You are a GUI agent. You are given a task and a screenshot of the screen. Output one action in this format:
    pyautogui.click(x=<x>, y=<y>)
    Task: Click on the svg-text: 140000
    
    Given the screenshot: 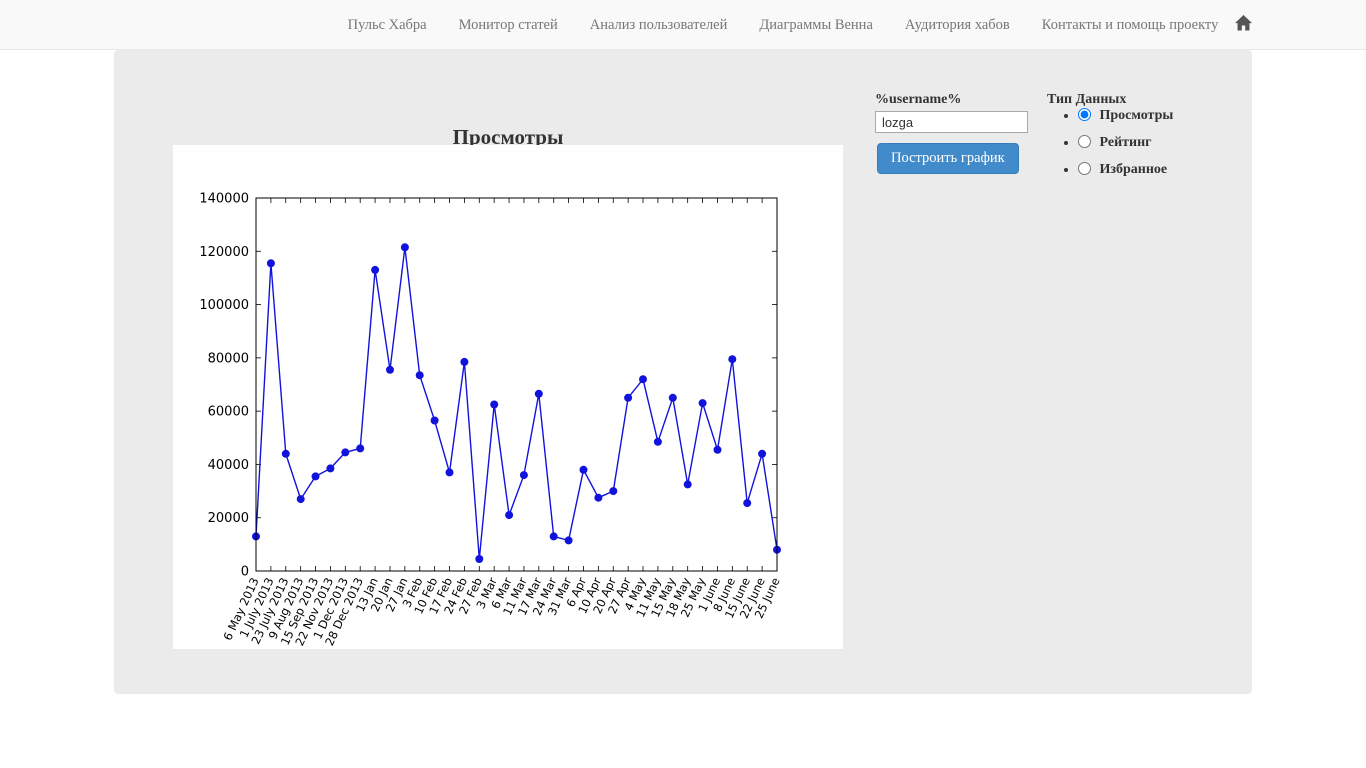 What is the action you would take?
    pyautogui.click(x=224, y=199)
    